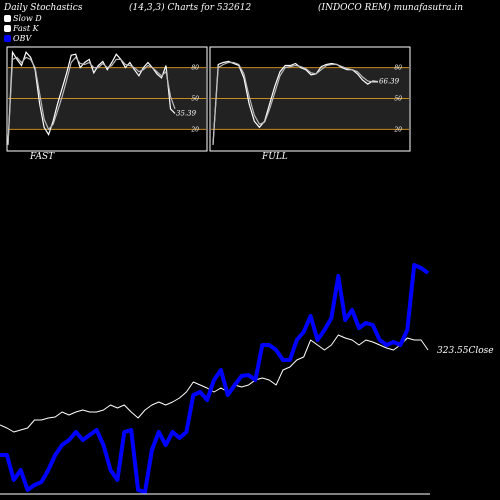 This screenshot has width=500, height=500. What do you see at coordinates (190, 8) in the screenshot?
I see `chart-params: (14,3,3) Charts for 532612` at bounding box center [190, 8].